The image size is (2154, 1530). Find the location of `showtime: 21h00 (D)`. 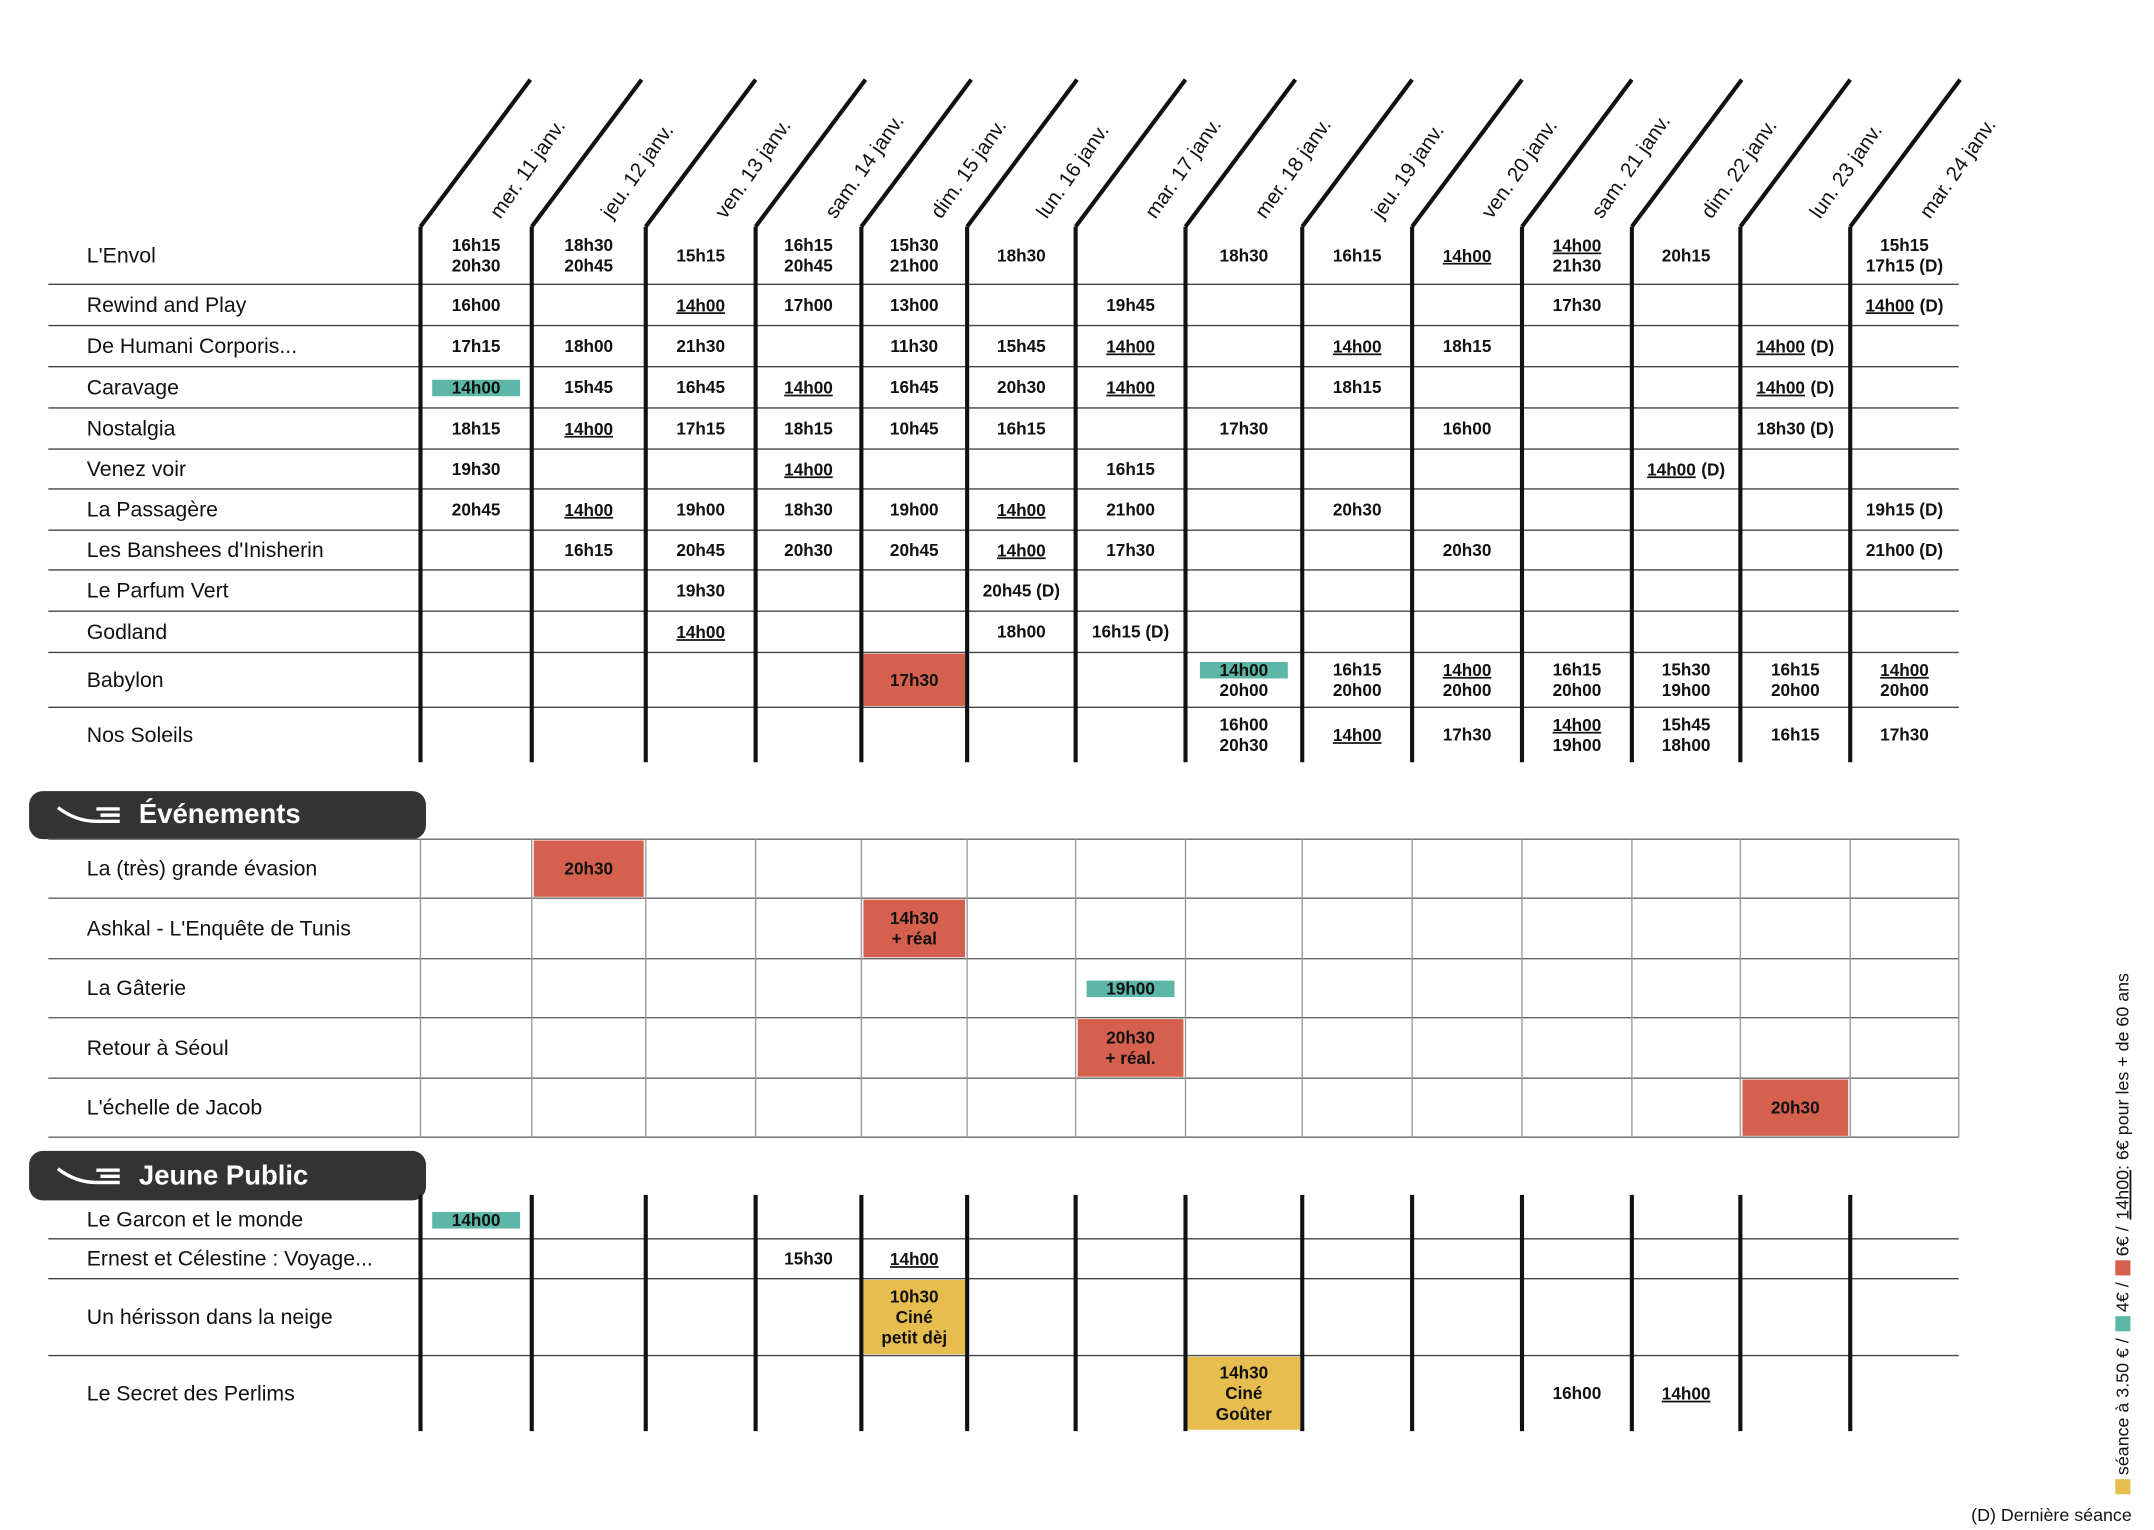

showtime: 21h00 (D) is located at coordinates (1904, 550).